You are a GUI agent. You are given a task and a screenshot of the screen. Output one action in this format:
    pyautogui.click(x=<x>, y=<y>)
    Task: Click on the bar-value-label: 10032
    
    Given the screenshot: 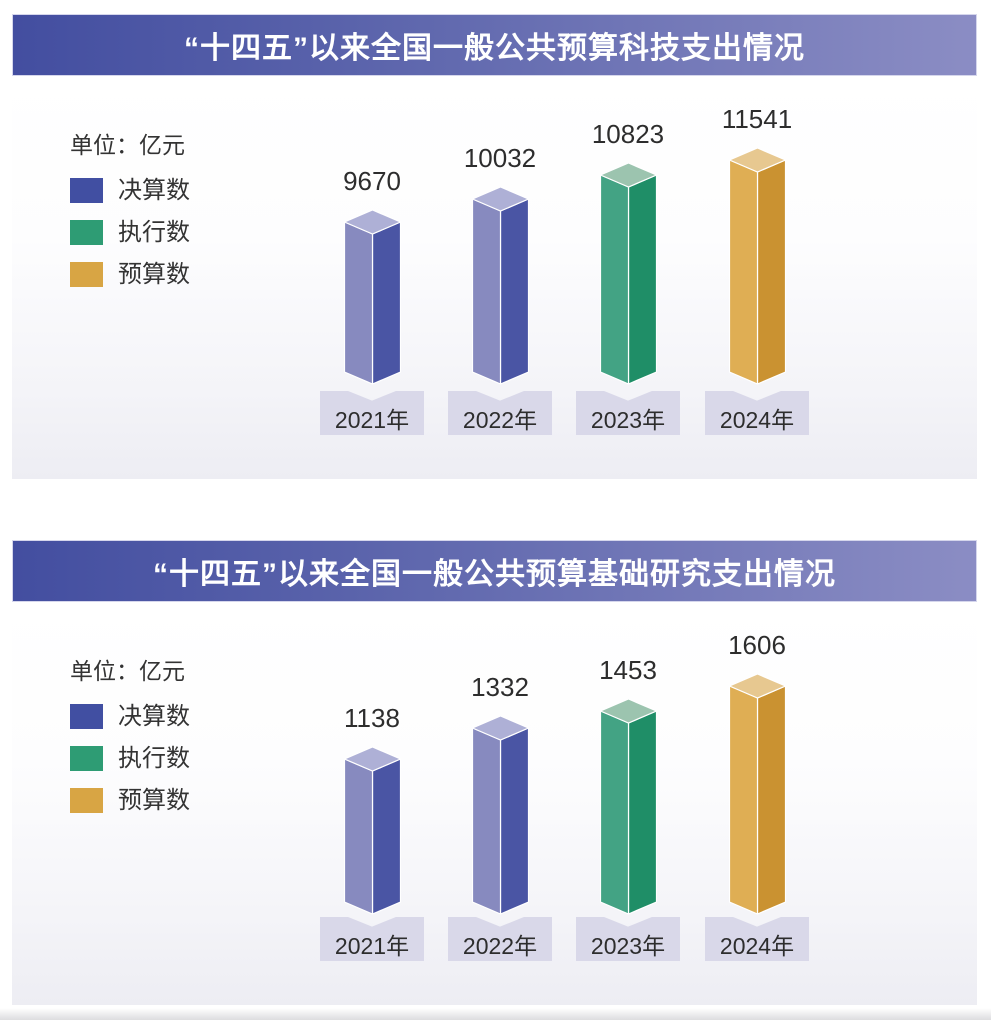 What is the action you would take?
    pyautogui.click(x=500, y=158)
    